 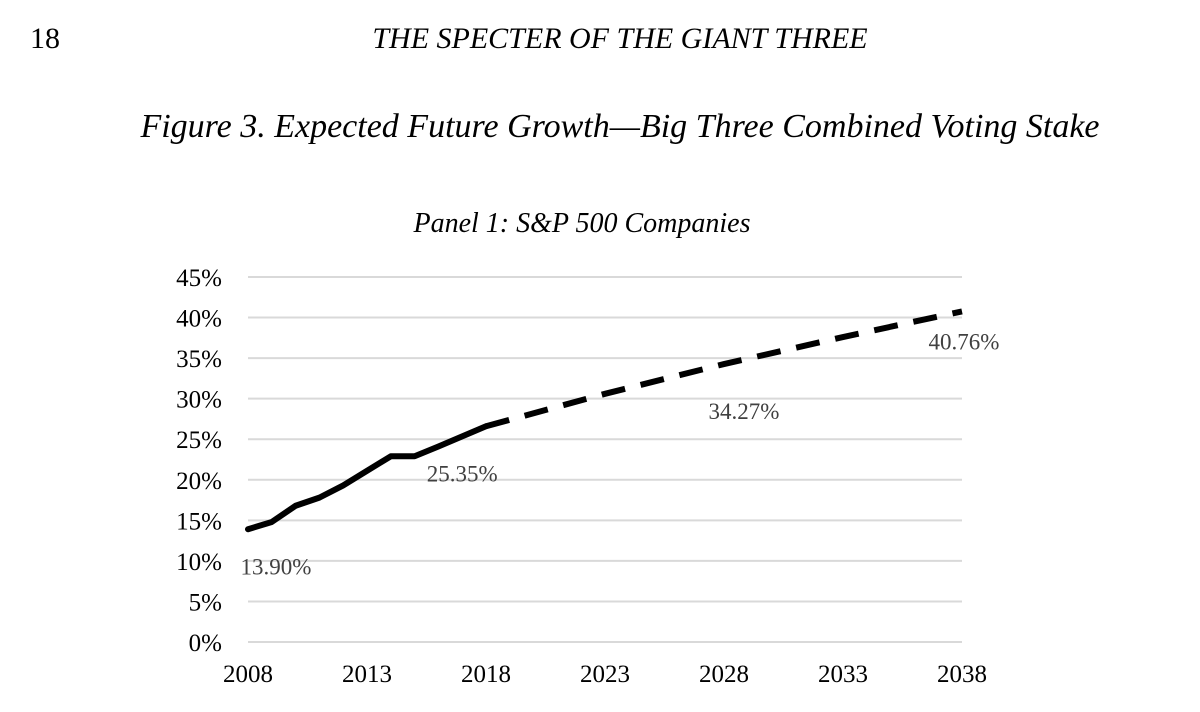 I want to click on y-tick-label: 20%, so click(x=199, y=481).